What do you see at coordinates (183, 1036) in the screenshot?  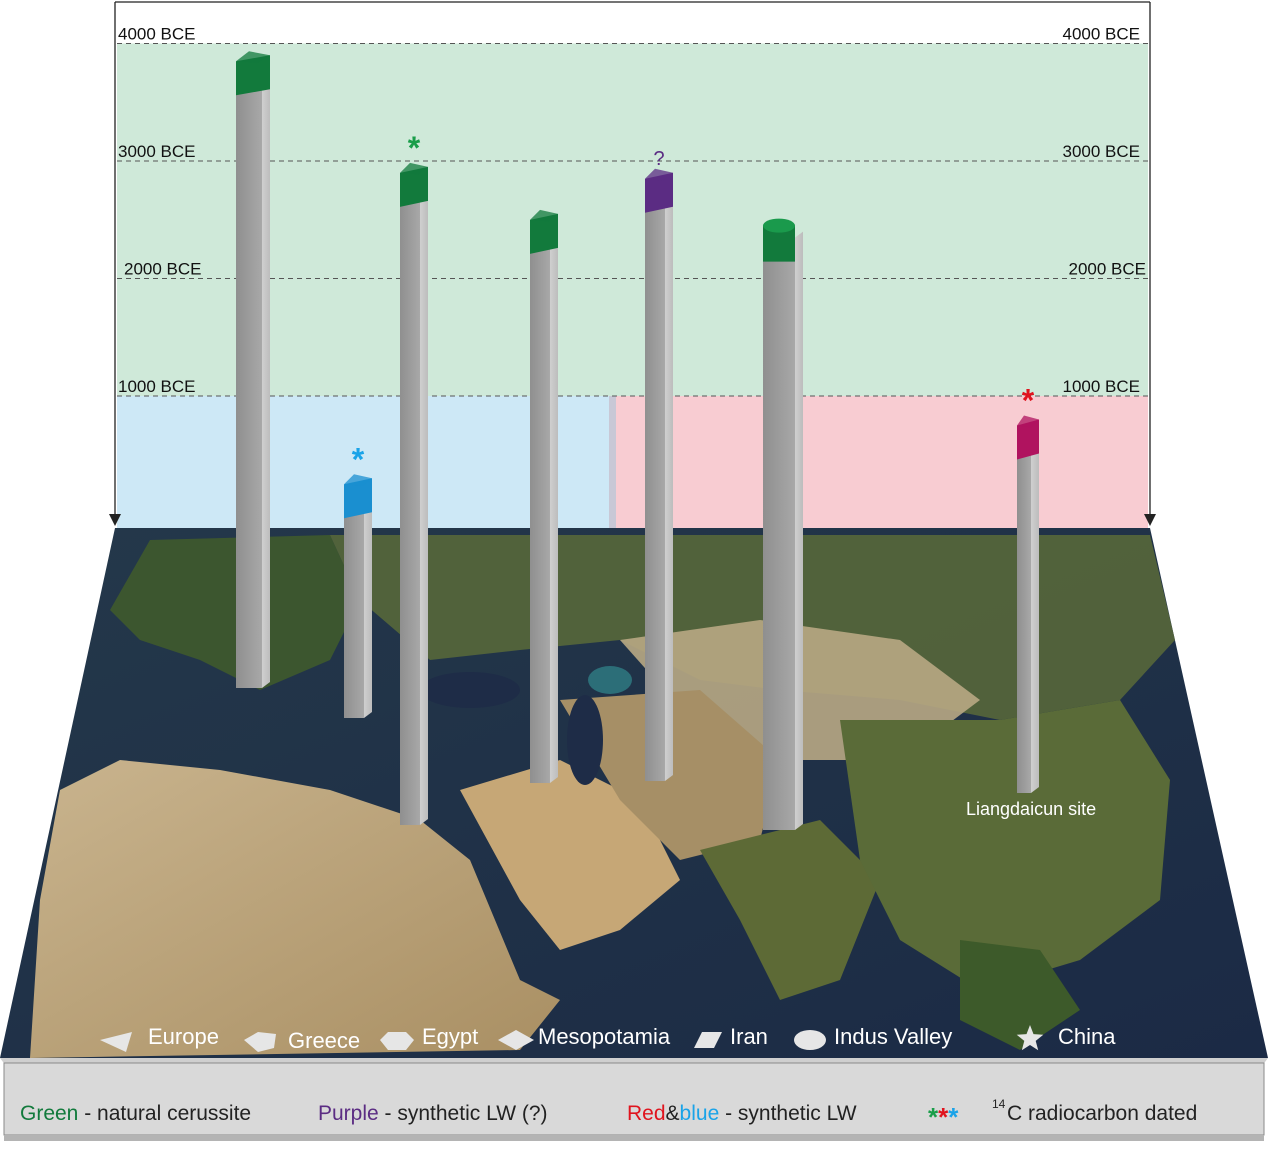 I see `x-tick-label: Europe` at bounding box center [183, 1036].